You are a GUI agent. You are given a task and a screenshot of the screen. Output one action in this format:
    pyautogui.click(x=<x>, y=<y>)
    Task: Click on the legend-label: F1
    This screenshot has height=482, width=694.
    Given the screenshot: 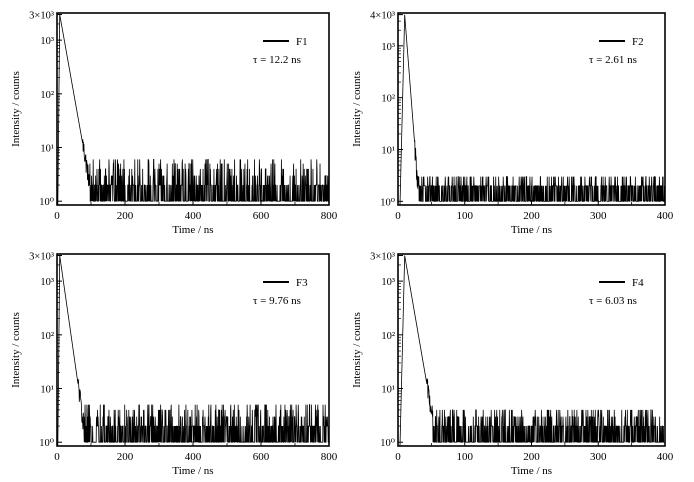 What is the action you would take?
    pyautogui.click(x=302, y=42)
    